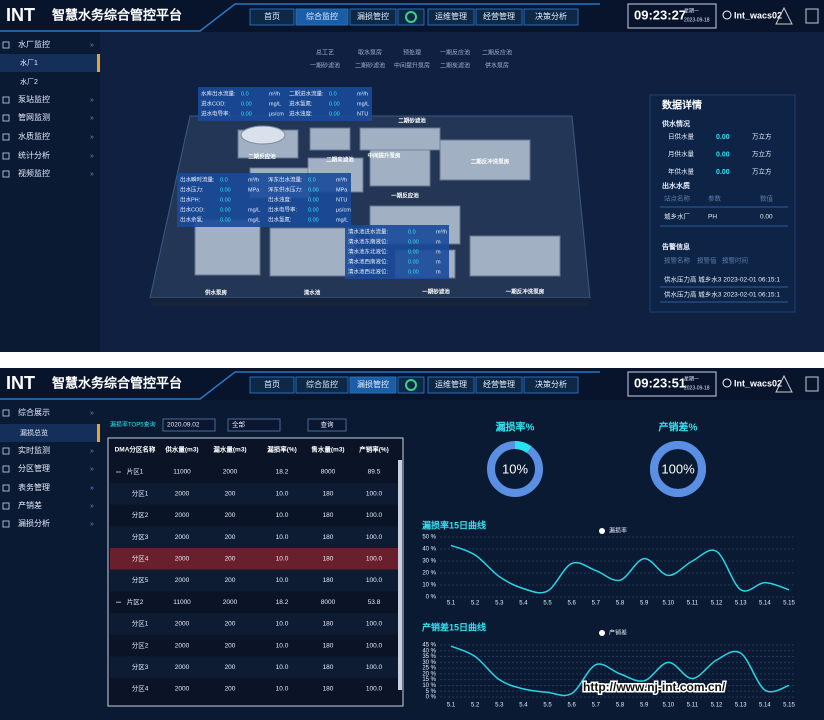  I want to click on table-cell: 分区3, so click(140, 666).